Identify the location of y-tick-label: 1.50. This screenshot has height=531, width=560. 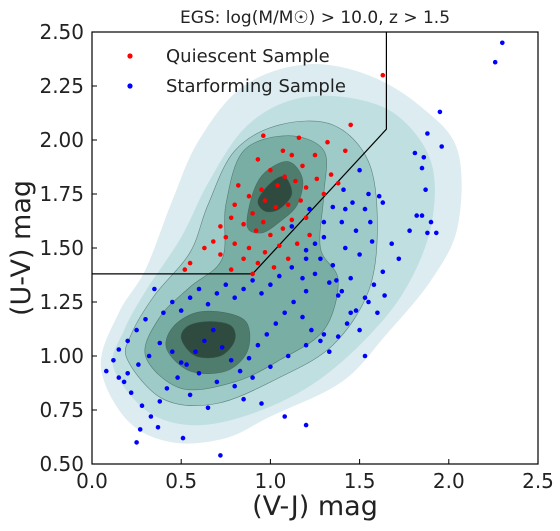
(61, 248).